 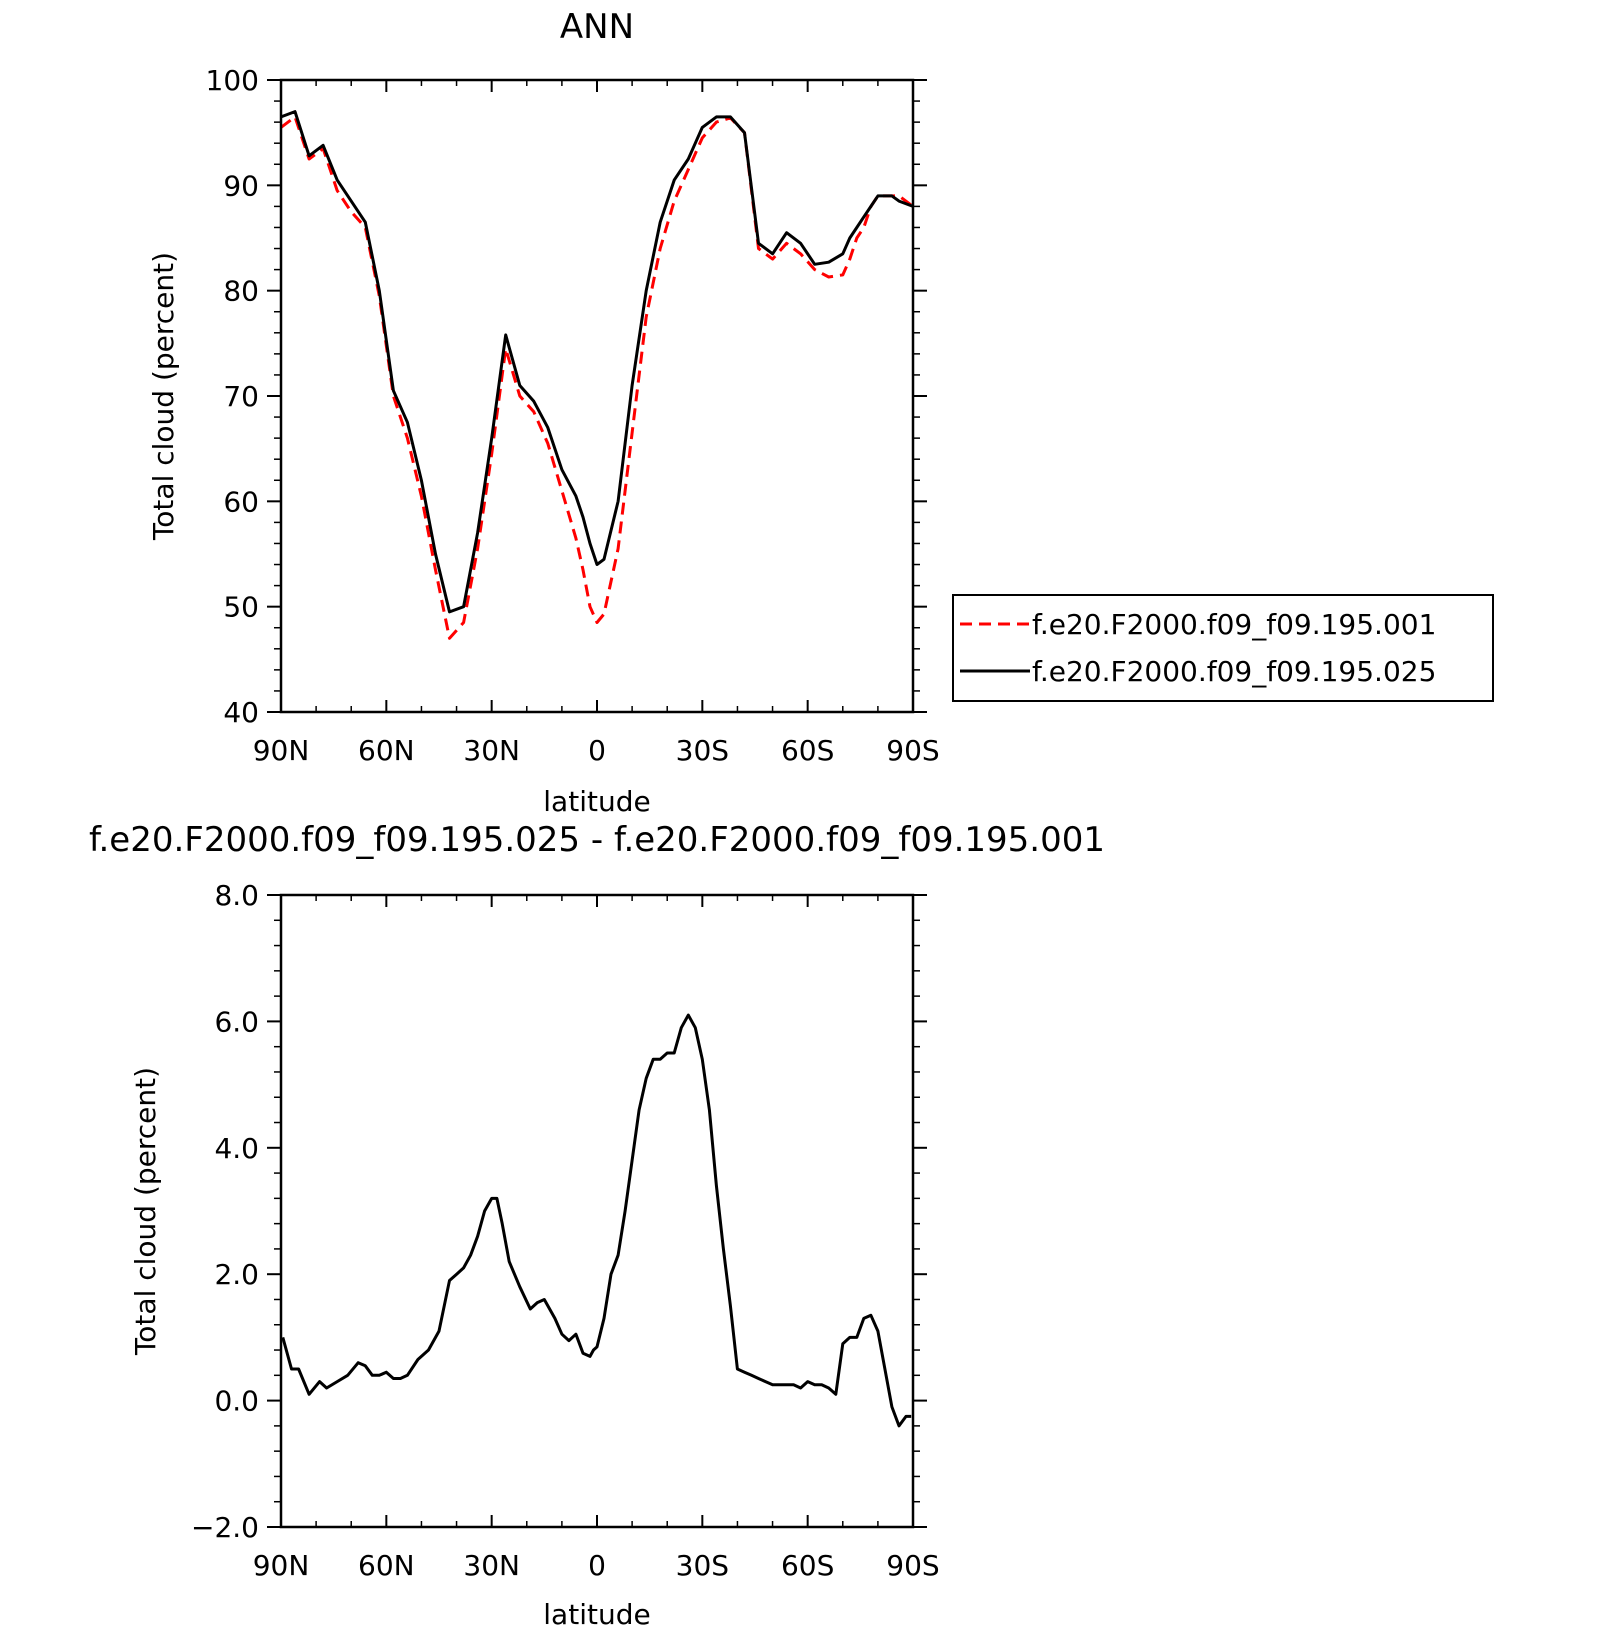 I want to click on legend-label-025: f.e20.F2000.f09_f09.195.025, so click(x=1234, y=671).